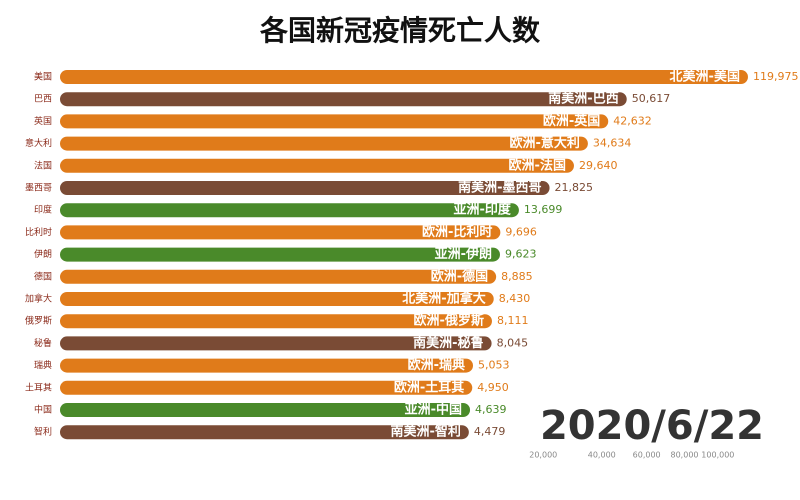  Describe the element at coordinates (521, 231) in the screenshot. I see `value-label: 9,696` at that location.